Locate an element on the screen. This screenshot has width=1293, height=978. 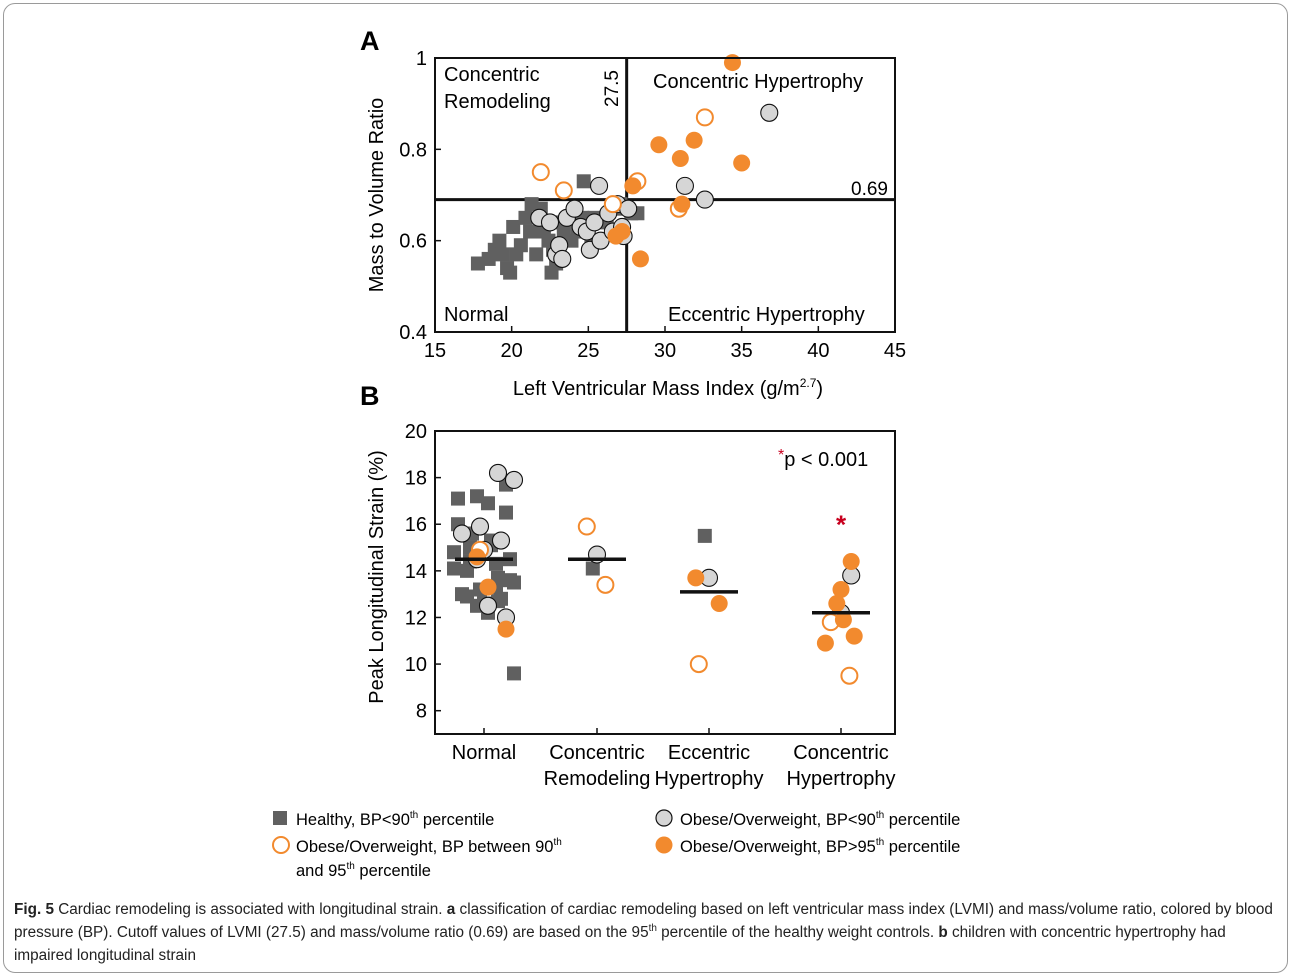
legend-label-obese-bp-90-95-line2b: percentile is located at coordinates (393, 871).